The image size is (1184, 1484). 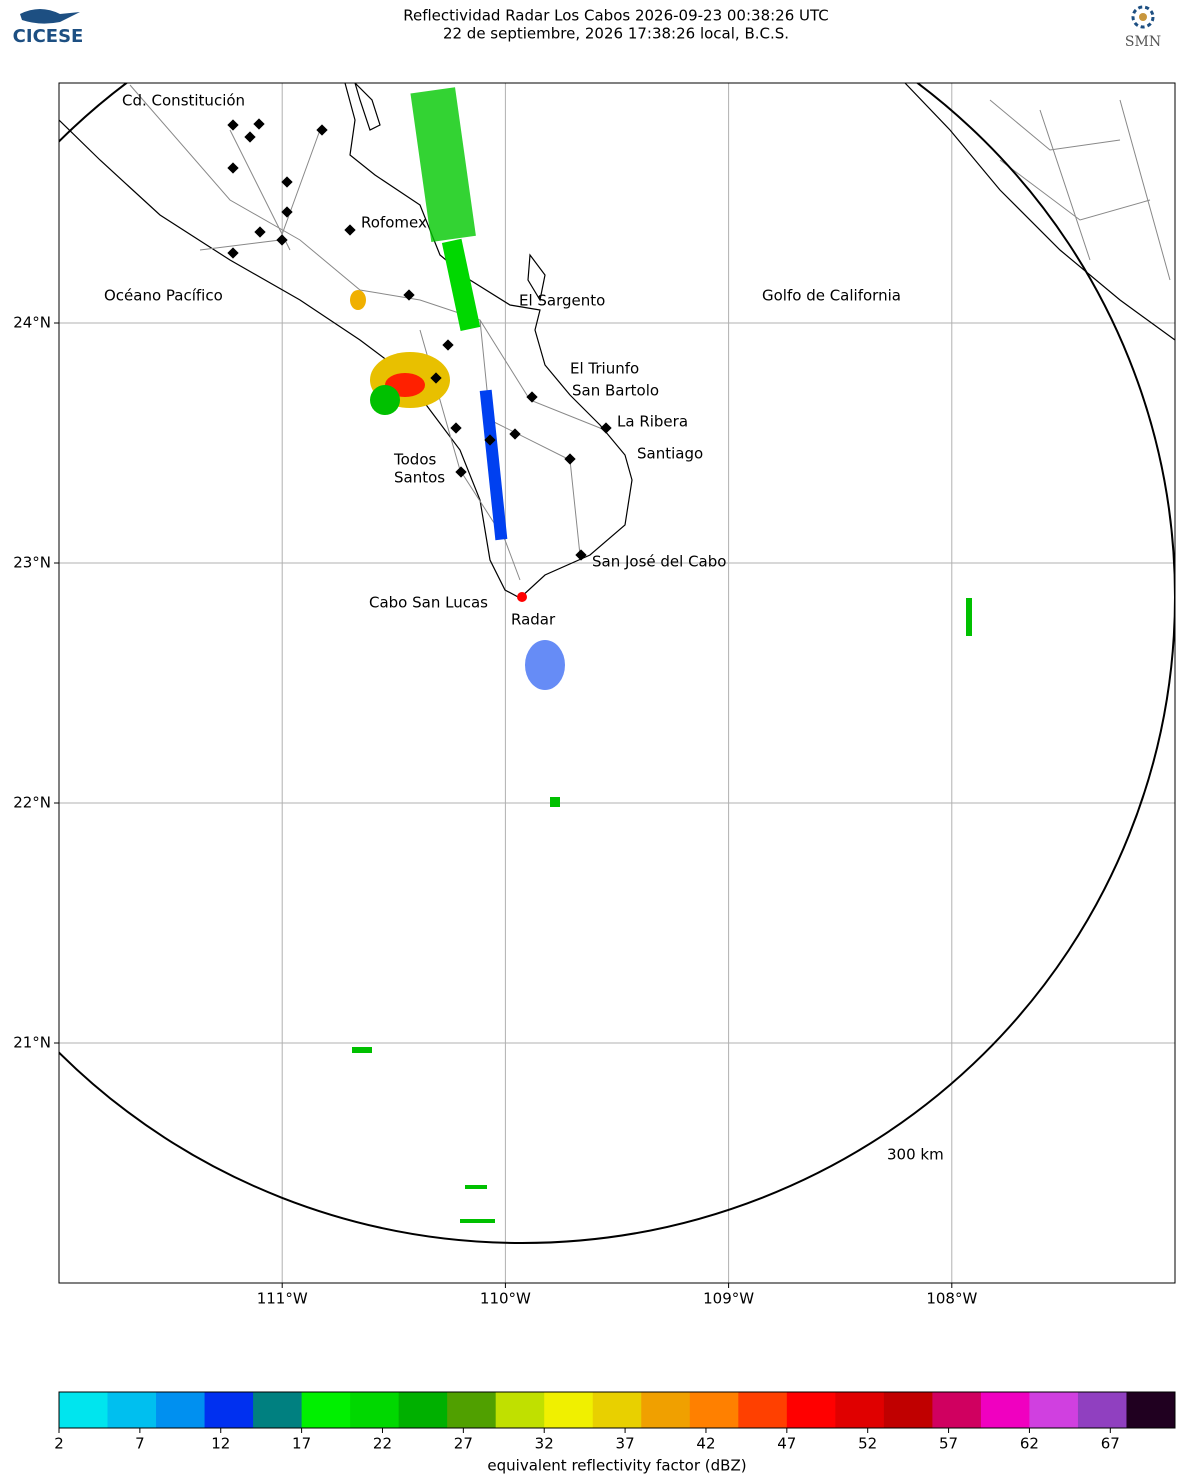 What do you see at coordinates (414, 460) in the screenshot?
I see `place-label: Todos` at bounding box center [414, 460].